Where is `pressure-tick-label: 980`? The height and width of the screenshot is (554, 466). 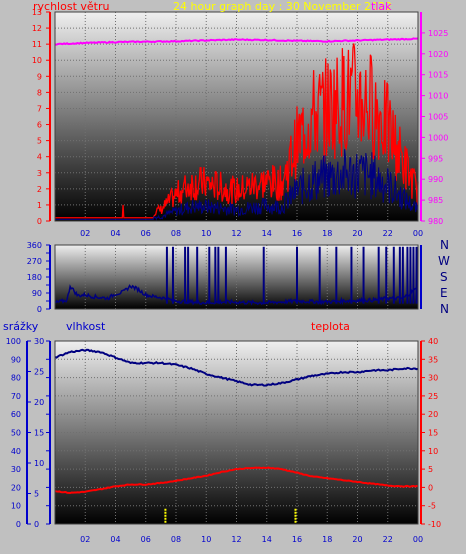
pressure-tick-label: 980 is located at coordinates (435, 221).